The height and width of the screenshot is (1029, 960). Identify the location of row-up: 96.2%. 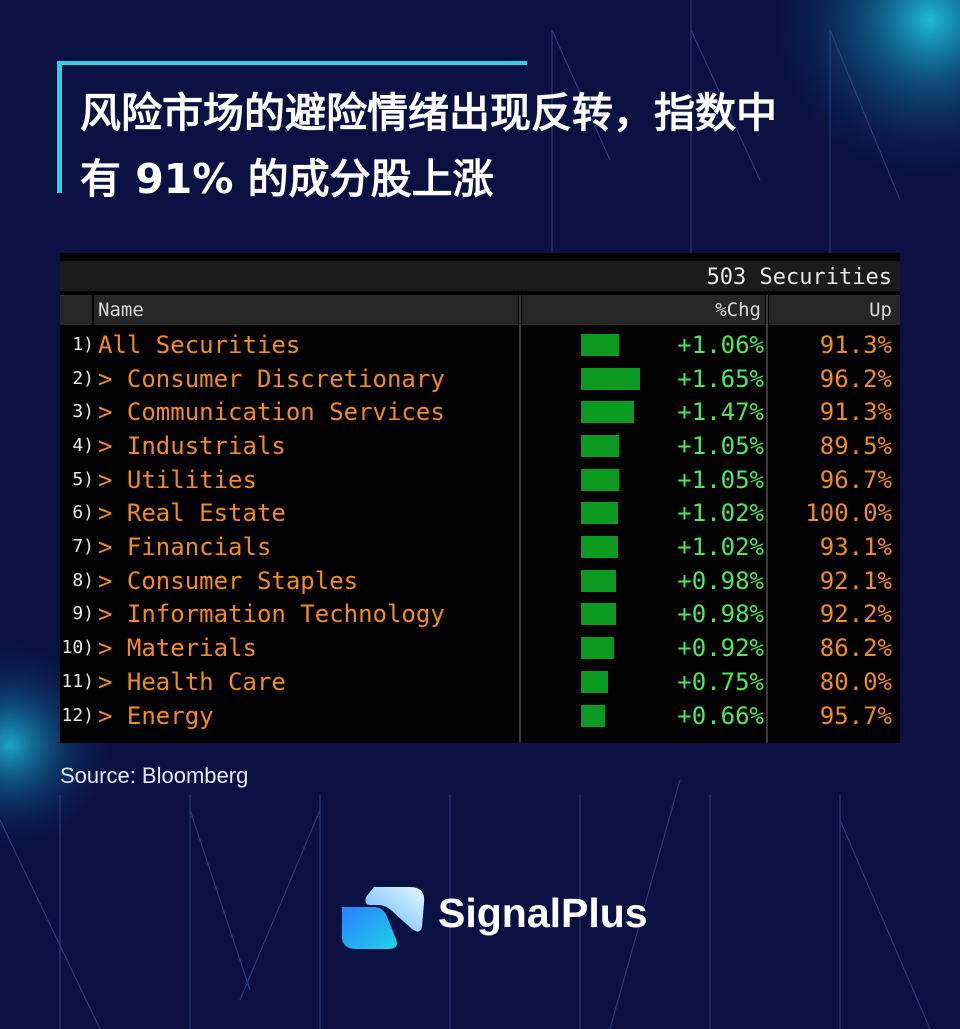
(855, 379).